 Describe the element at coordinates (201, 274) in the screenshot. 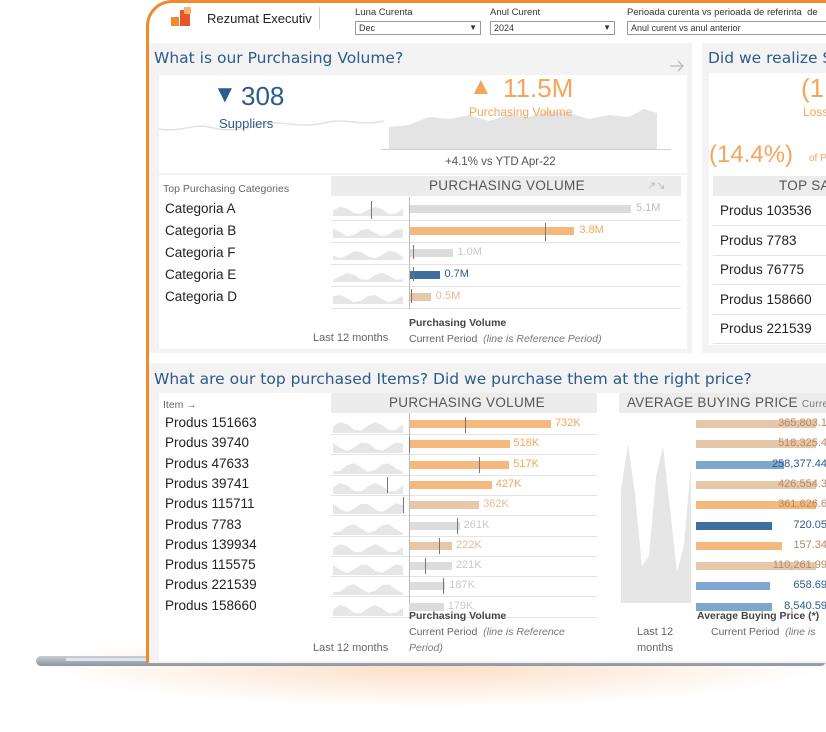

I see `category-label: Categoria E` at that location.